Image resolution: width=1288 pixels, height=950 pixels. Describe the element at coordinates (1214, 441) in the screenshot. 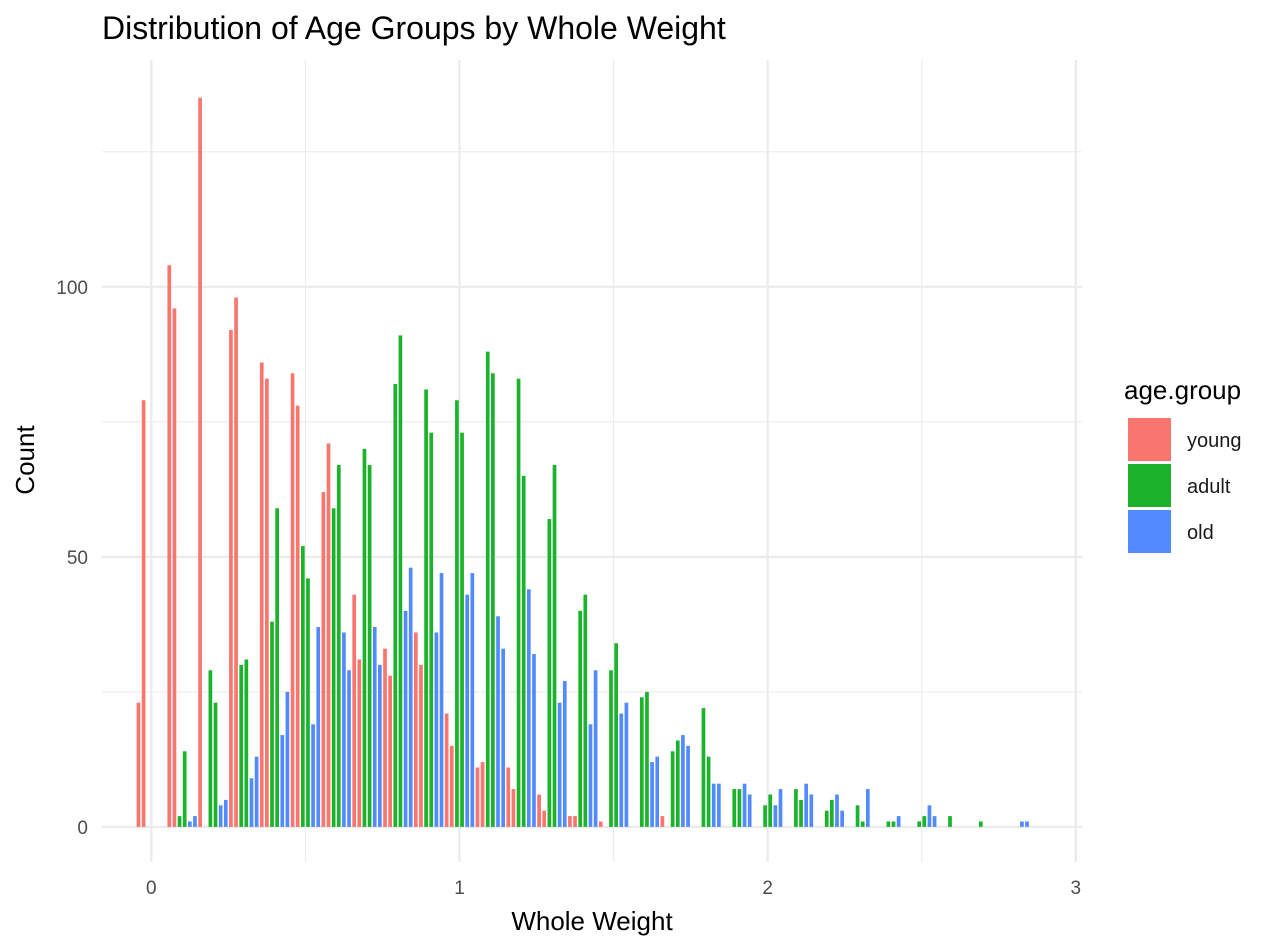

I see `legend-label-young: young` at that location.